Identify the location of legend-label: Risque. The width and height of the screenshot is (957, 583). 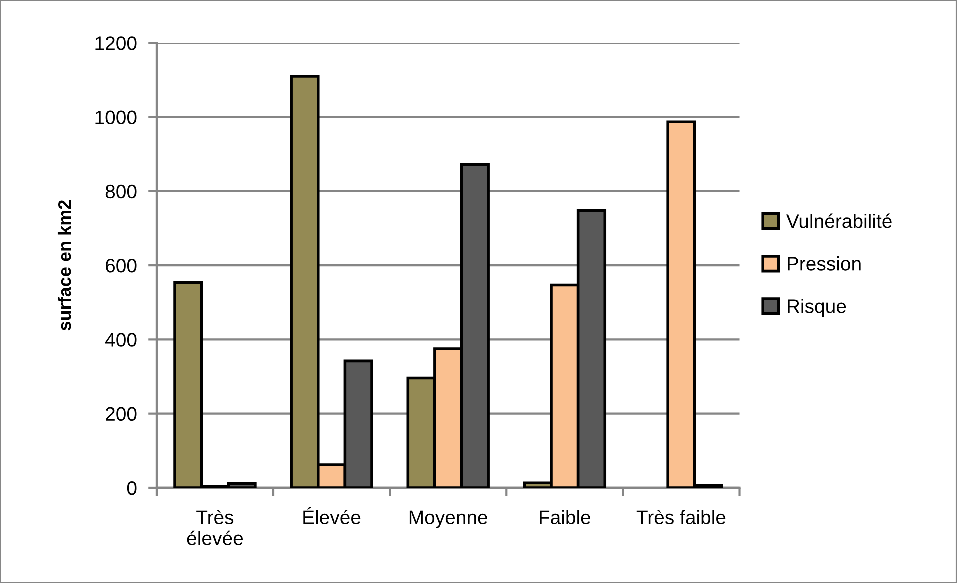
(817, 308).